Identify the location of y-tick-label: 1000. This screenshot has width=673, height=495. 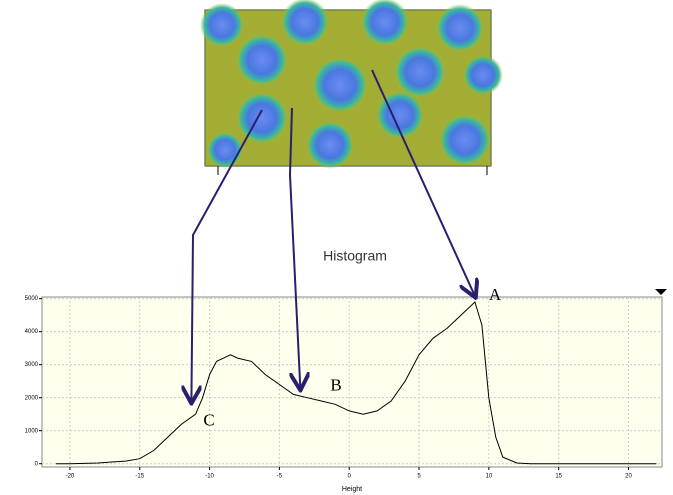
(32, 431).